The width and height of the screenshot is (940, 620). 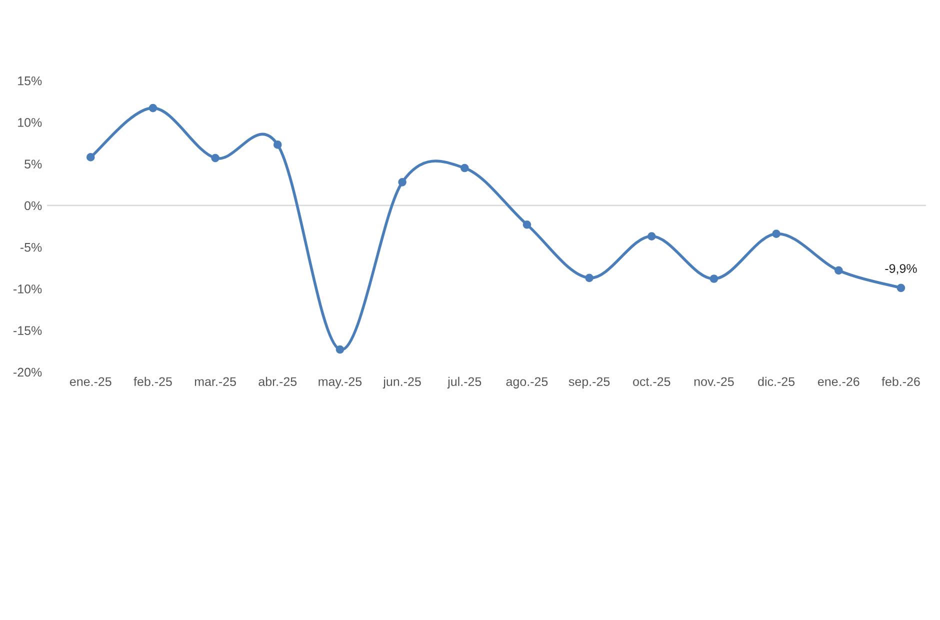 I want to click on y-tick-label: -15%, so click(x=28, y=331).